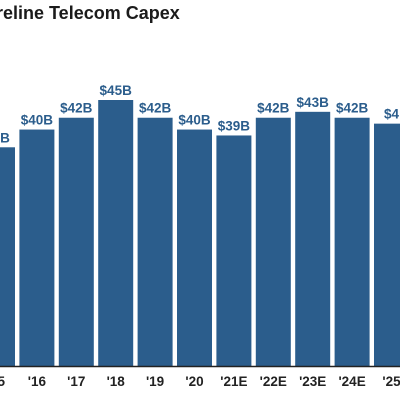 The width and height of the screenshot is (400, 400). Describe the element at coordinates (392, 114) in the screenshot. I see `bar-value-label-10: $4` at that location.